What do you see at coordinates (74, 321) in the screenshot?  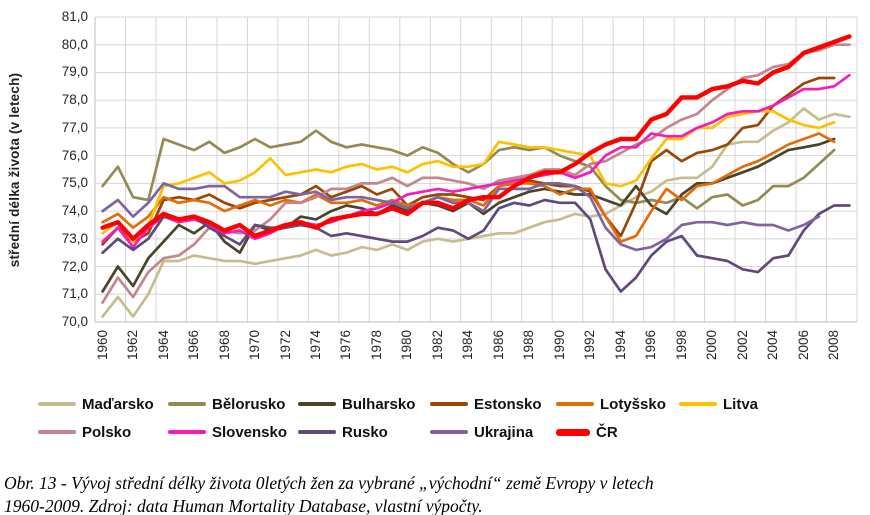 I see `y-tick-label: 70,0` at bounding box center [74, 321].